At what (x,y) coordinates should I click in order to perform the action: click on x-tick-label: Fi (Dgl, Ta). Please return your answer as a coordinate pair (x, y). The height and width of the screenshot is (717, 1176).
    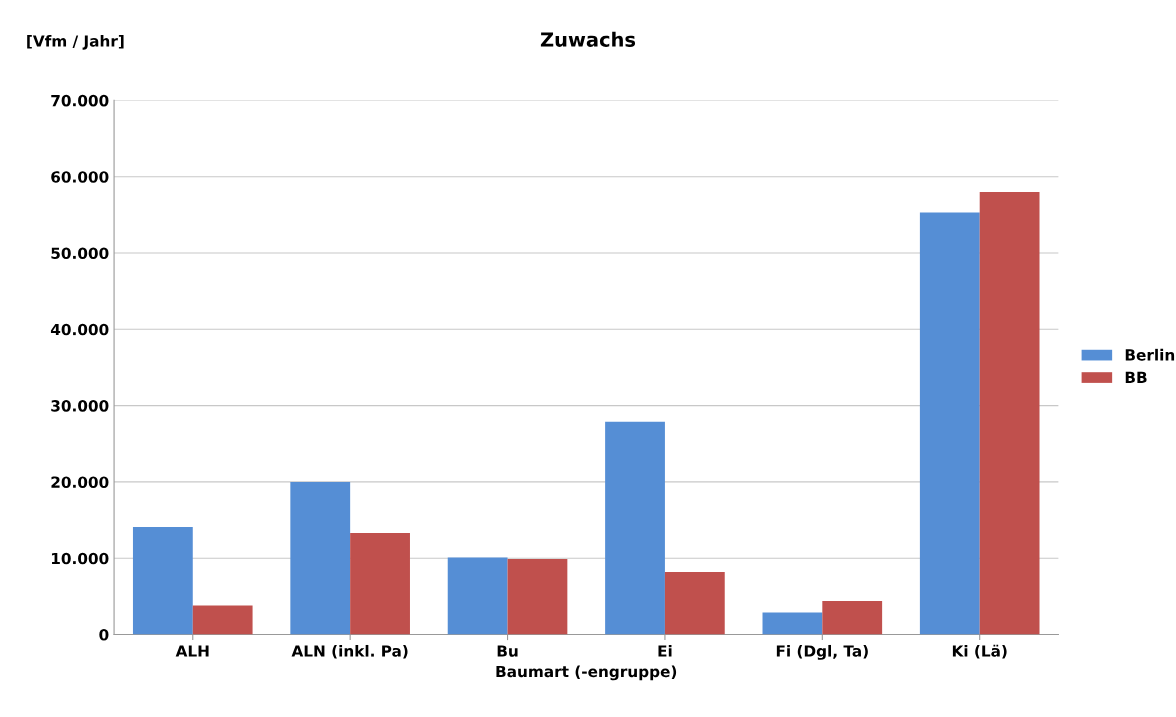
    Looking at the image, I should click on (822, 652).